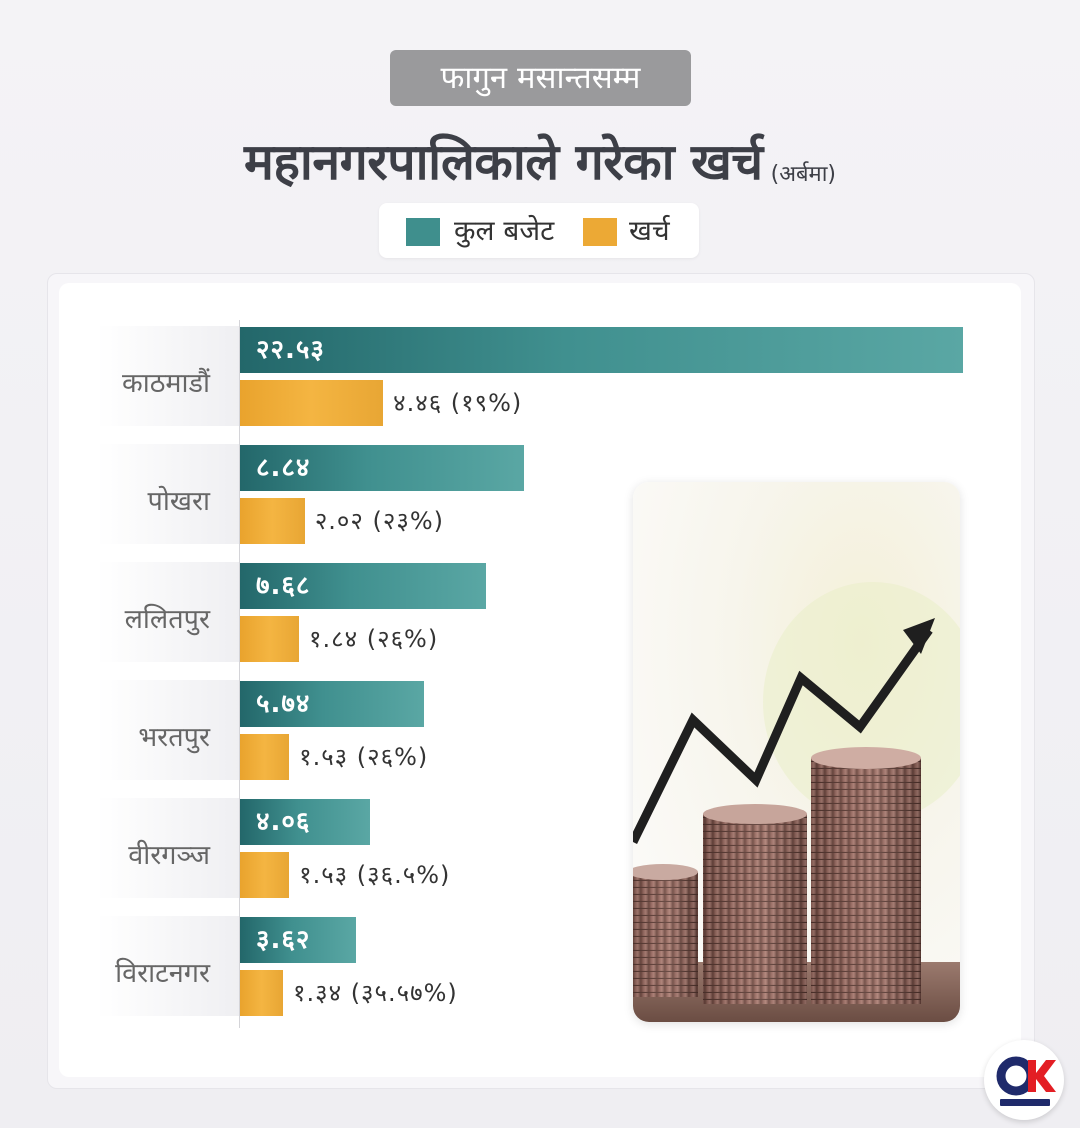 The width and height of the screenshot is (1080, 1128). What do you see at coordinates (166, 383) in the screenshot?
I see `category-label: काठमाडौं` at bounding box center [166, 383].